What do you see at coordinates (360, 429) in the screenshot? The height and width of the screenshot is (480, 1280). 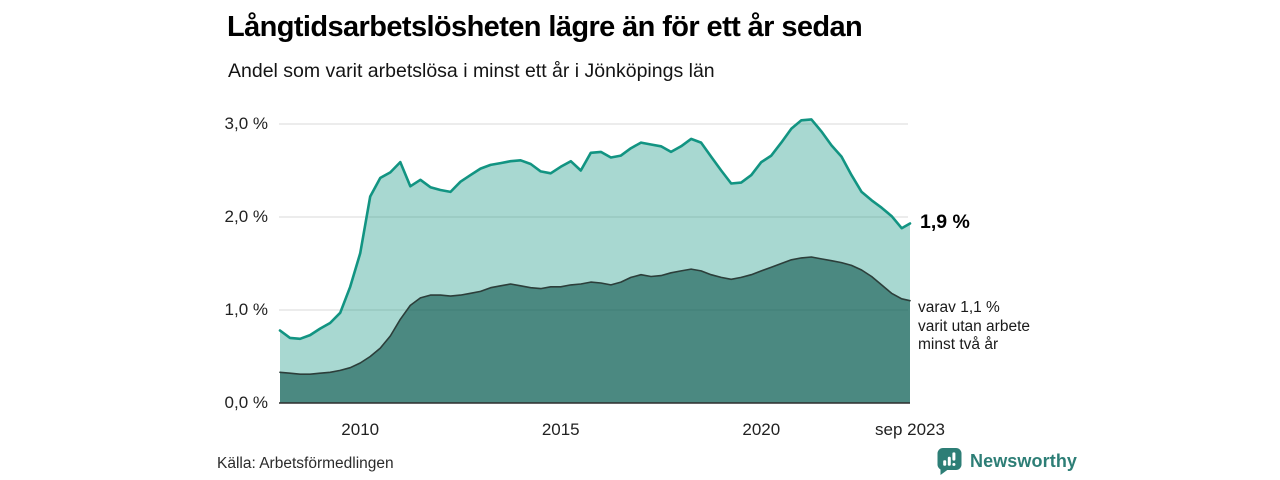 I see `x-tick-label: 2010` at bounding box center [360, 429].